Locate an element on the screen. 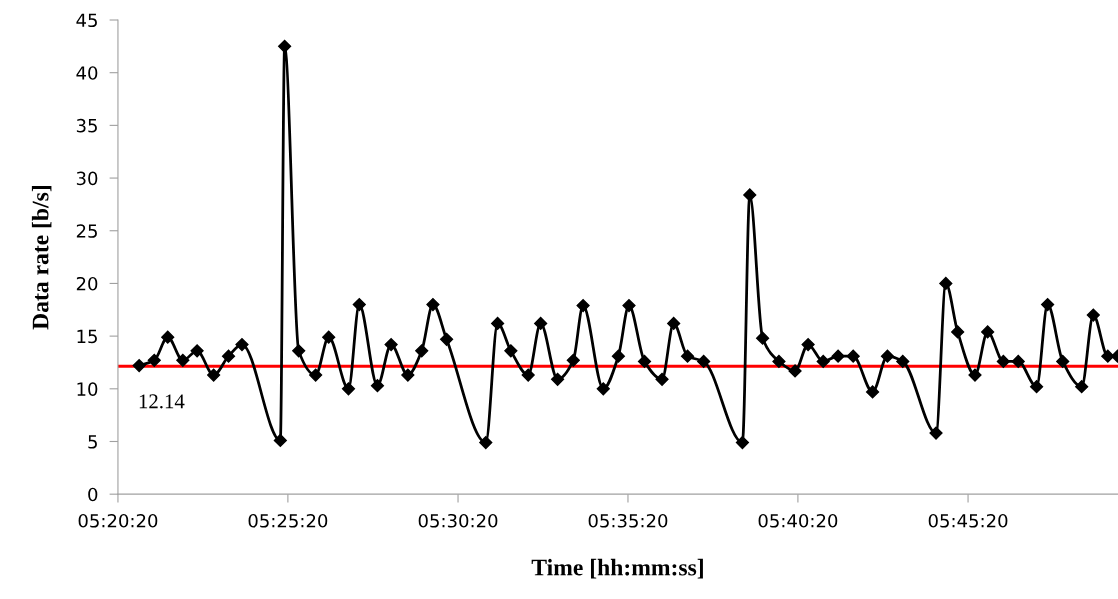 This screenshot has width=1118, height=599. y-tick-label: 10 is located at coordinates (87, 389).